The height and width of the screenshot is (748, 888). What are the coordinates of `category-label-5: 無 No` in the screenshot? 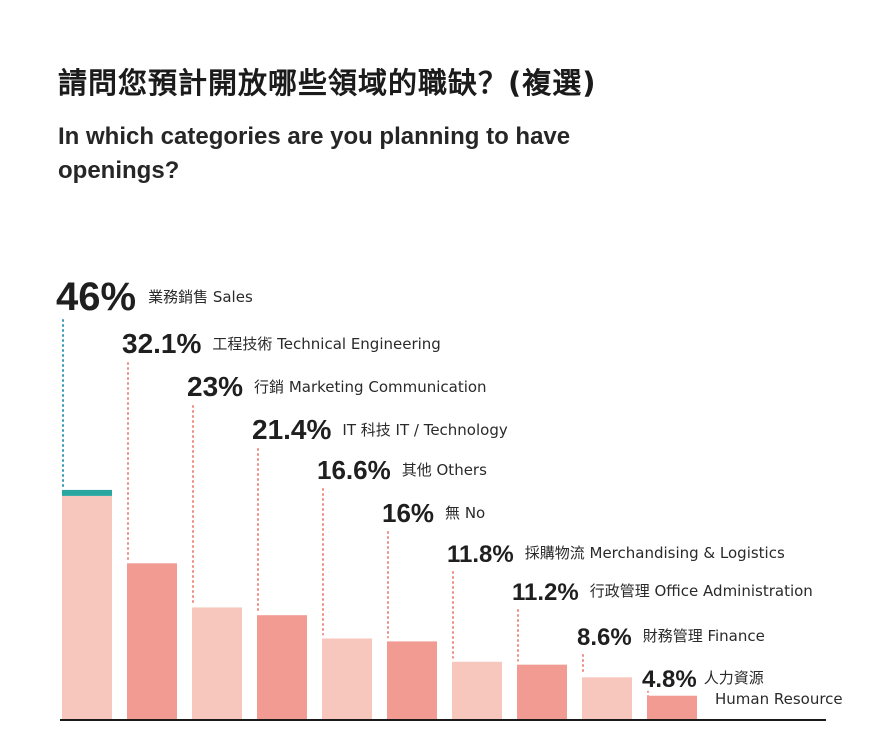 It's located at (465, 513).